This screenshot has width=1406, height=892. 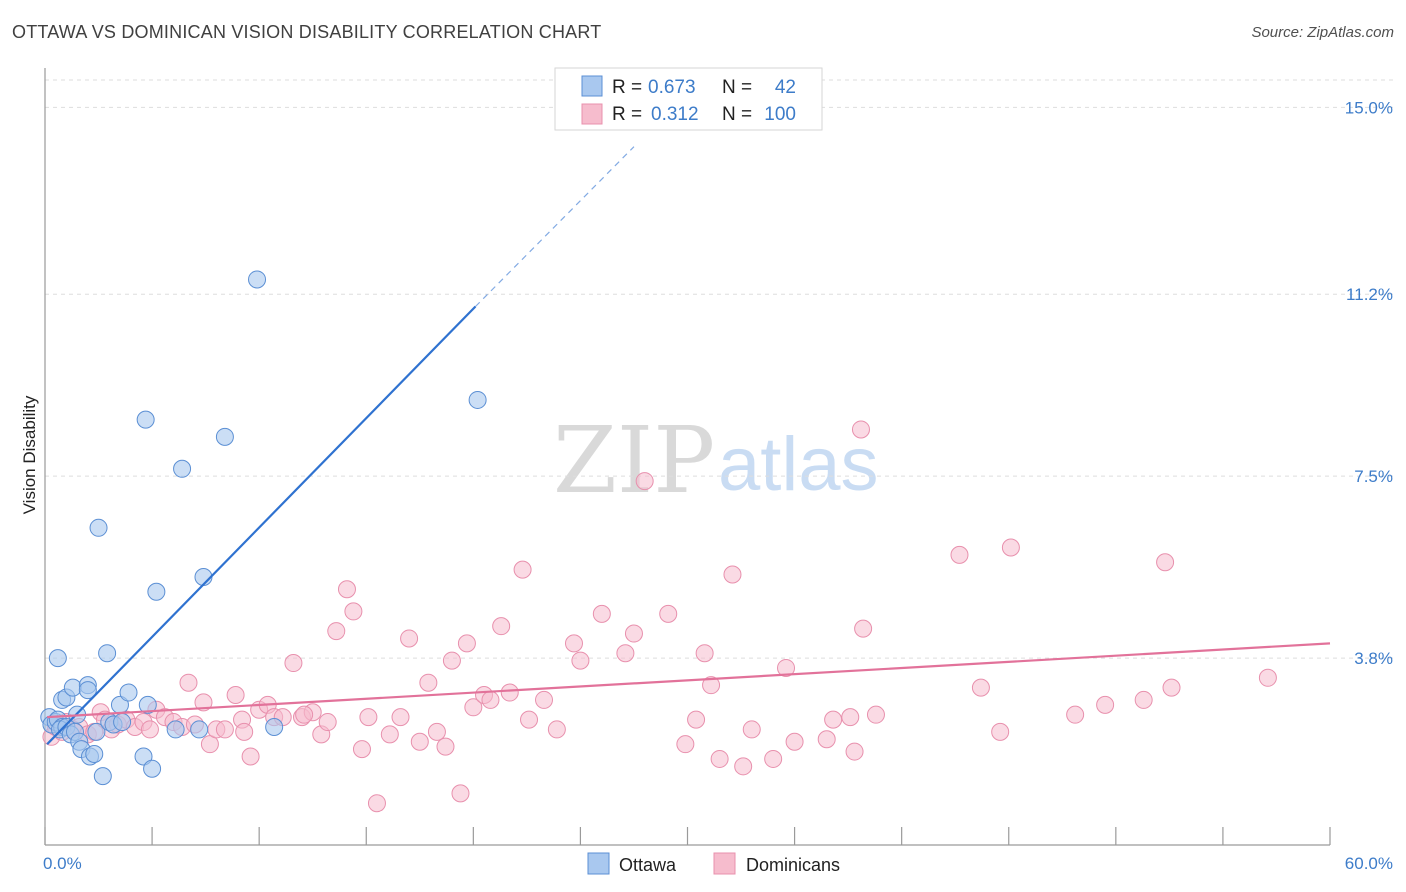 What do you see at coordinates (1369, 383) in the screenshot?
I see `y-tick-labels: 3.8% 7.5% 11.2% 15.0%` at bounding box center [1369, 383].